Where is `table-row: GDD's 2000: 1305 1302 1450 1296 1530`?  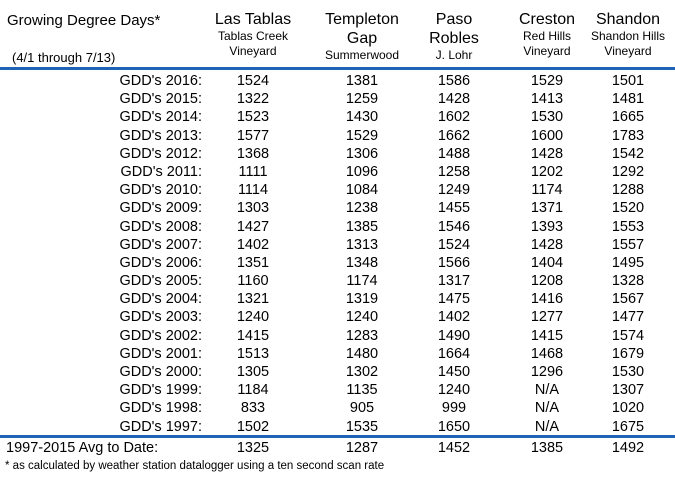
table-row: GDD's 2000: 1305 1302 1450 1296 1530 is located at coordinates (337, 372).